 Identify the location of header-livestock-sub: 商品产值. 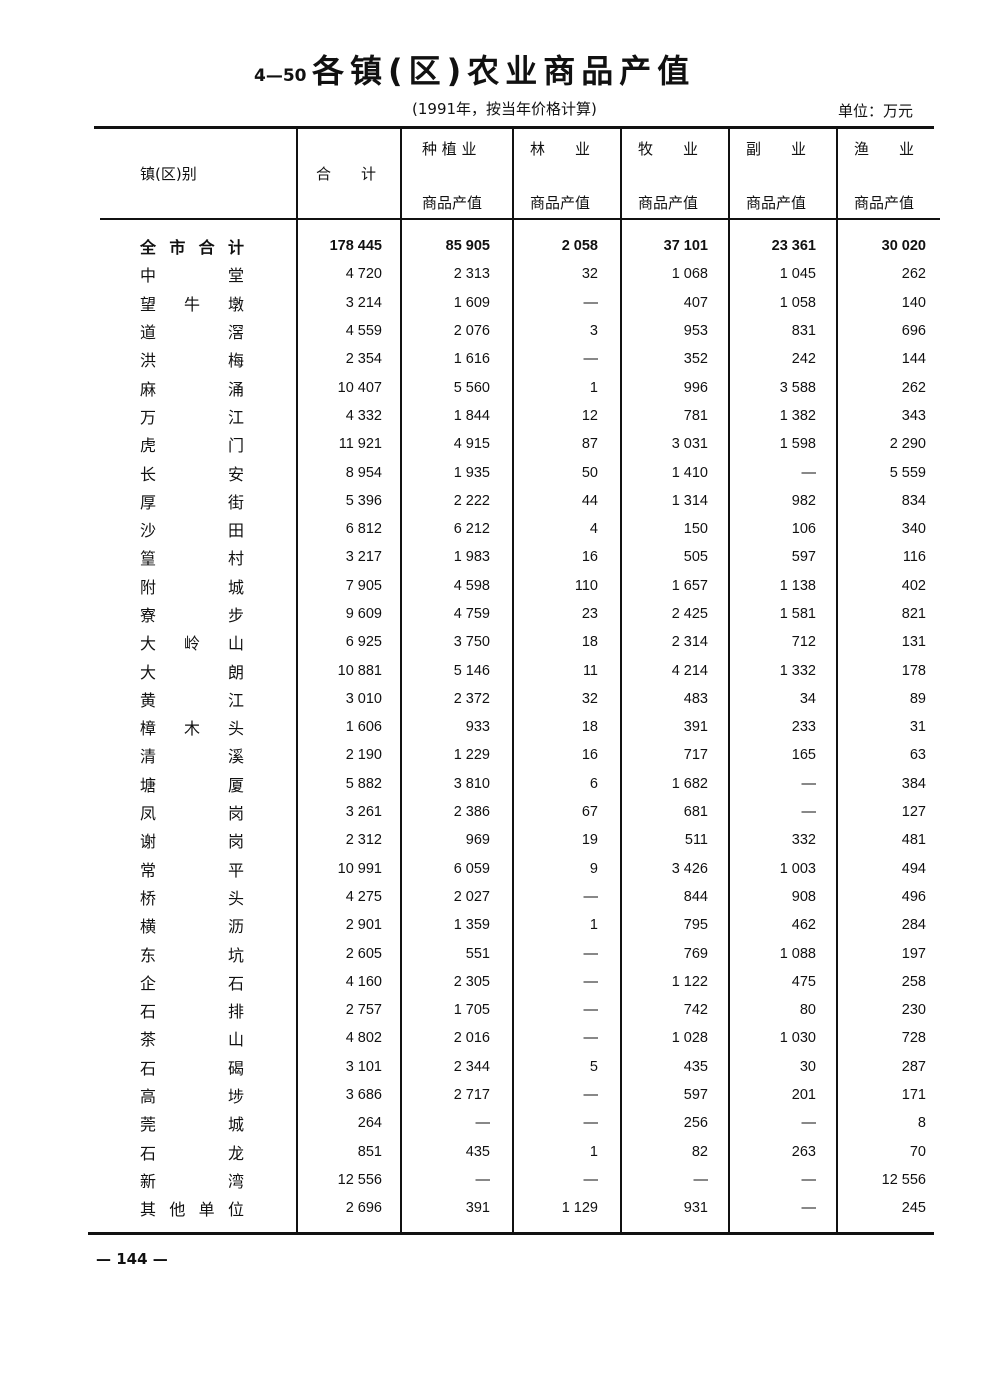
(668, 203).